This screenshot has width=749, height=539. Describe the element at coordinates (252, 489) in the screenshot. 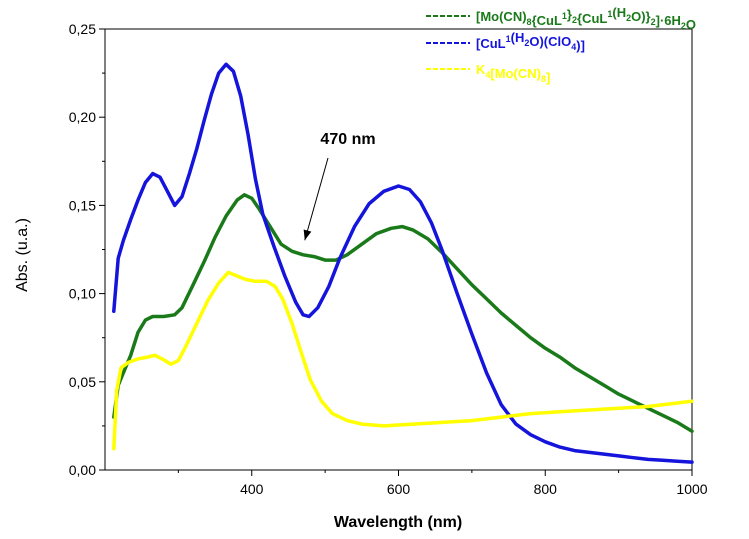

I see `x-tick-label: 400` at that location.